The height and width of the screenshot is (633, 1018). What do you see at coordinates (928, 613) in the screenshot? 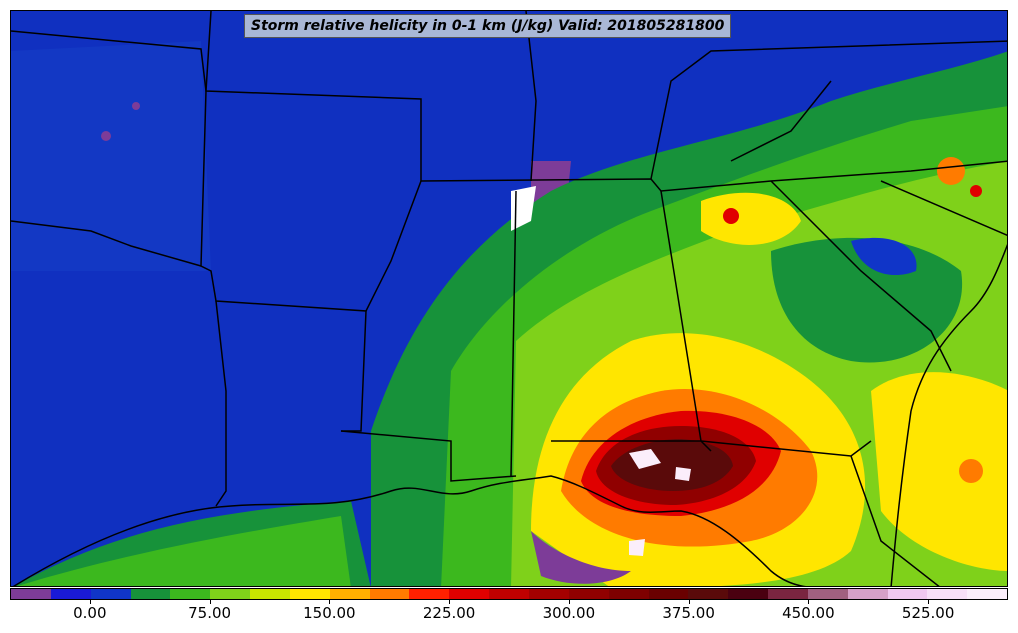
I see `colorbar-tick-label: 525.00` at bounding box center [928, 613].